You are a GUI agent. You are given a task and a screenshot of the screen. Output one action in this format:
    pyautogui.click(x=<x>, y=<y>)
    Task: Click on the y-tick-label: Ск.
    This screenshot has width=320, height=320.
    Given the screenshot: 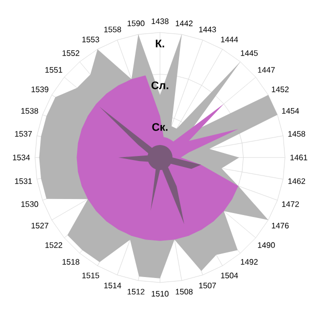 What is the action you would take?
    pyautogui.click(x=160, y=127)
    